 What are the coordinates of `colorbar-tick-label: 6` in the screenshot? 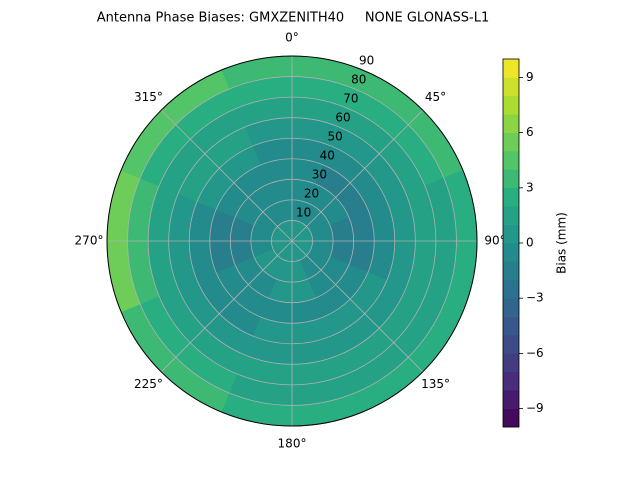 It's located at (530, 132).